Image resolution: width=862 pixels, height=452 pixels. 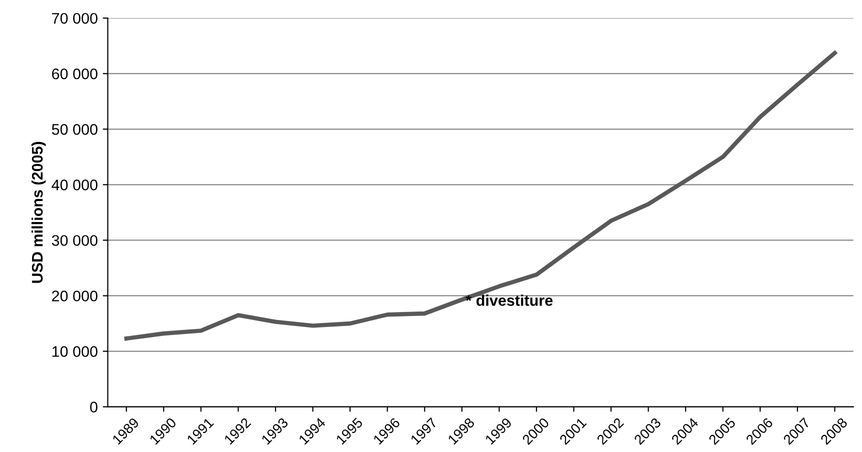 What do you see at coordinates (75, 296) in the screenshot?
I see `y-tick-label: 20 000` at bounding box center [75, 296].